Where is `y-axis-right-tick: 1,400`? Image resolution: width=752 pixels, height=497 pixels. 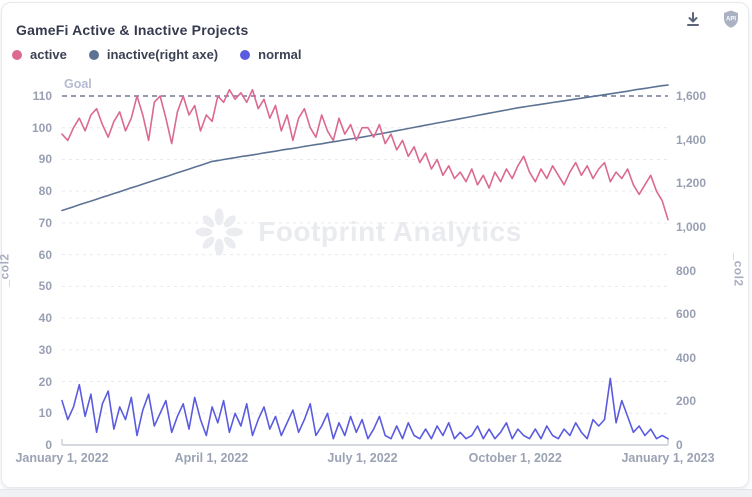 y-axis-right-tick: 1,400 is located at coordinates (691, 139).